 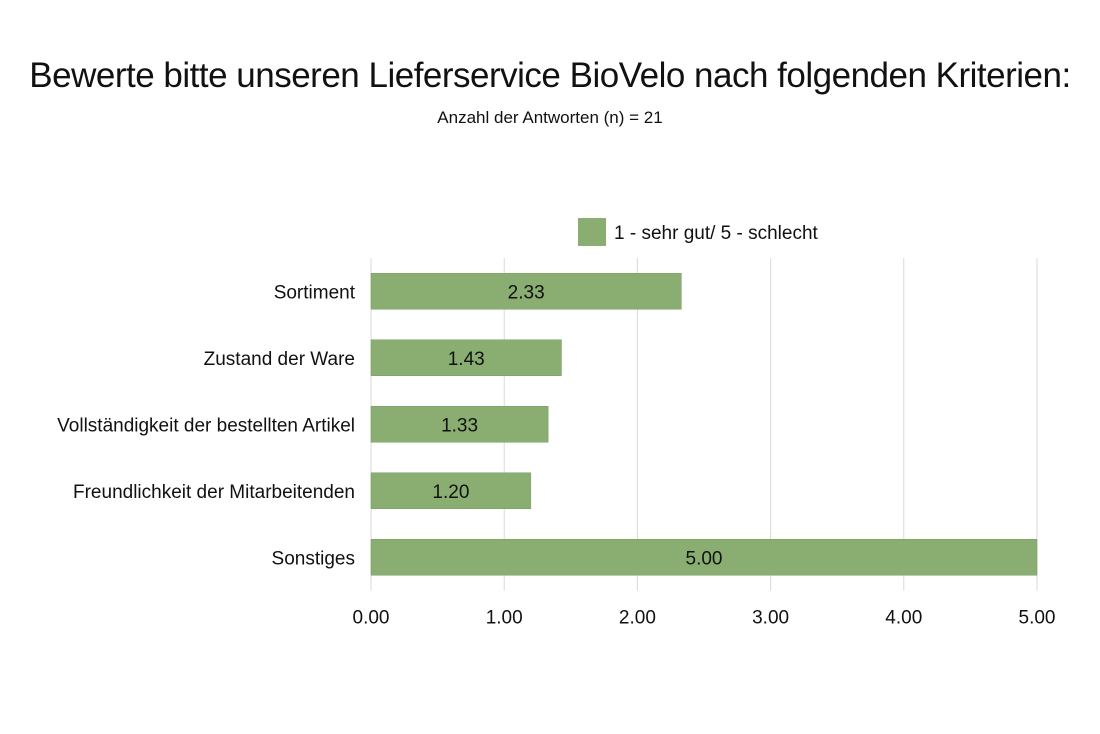 I want to click on category-label: Freundlichkeit der Mitarbeitenden, so click(x=214, y=492).